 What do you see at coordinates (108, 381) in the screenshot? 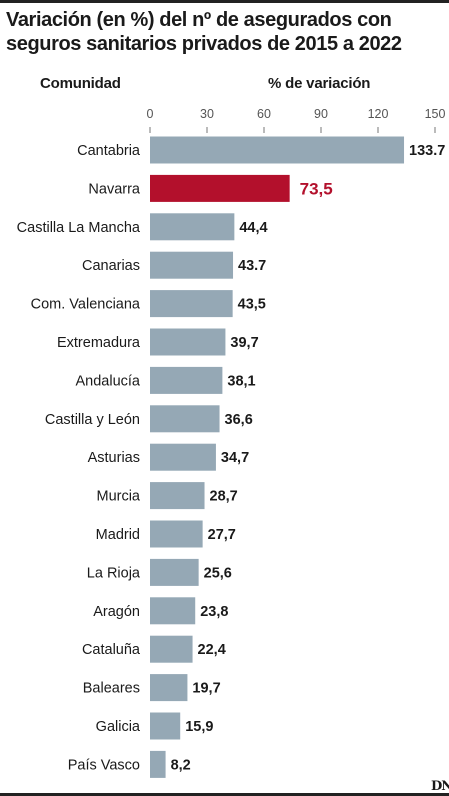
I see `category-label: Andalucía` at bounding box center [108, 381].